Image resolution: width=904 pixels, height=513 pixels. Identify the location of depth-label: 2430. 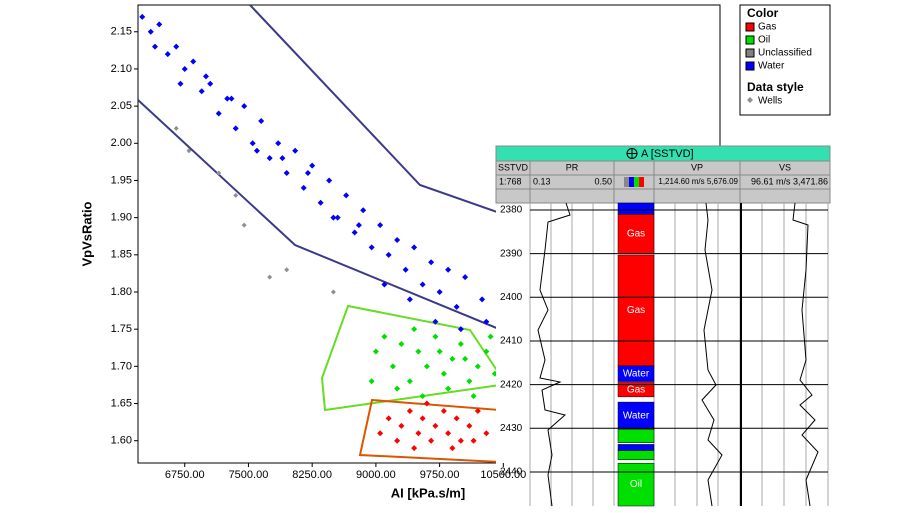
(511, 428).